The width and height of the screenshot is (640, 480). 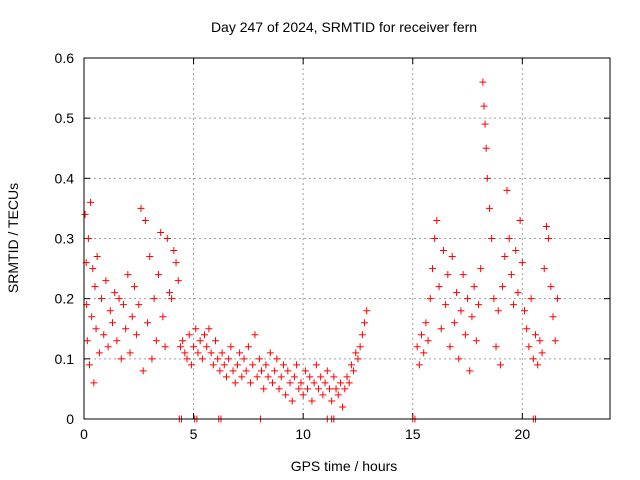 I want to click on x-tick-label: 10, so click(x=303, y=434).